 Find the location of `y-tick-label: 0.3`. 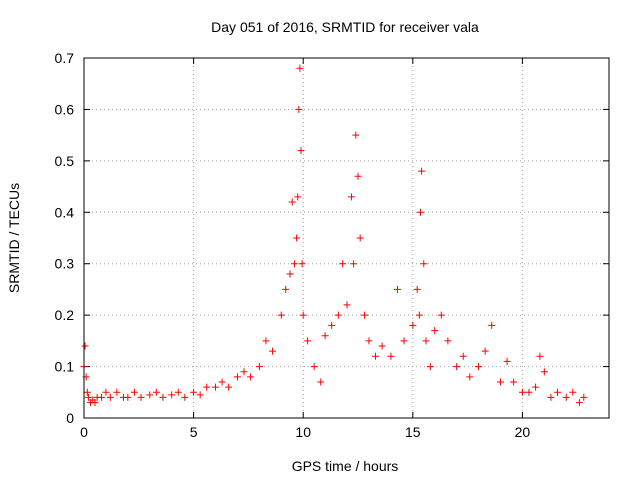

y-tick-label: 0.3 is located at coordinates (65, 264).